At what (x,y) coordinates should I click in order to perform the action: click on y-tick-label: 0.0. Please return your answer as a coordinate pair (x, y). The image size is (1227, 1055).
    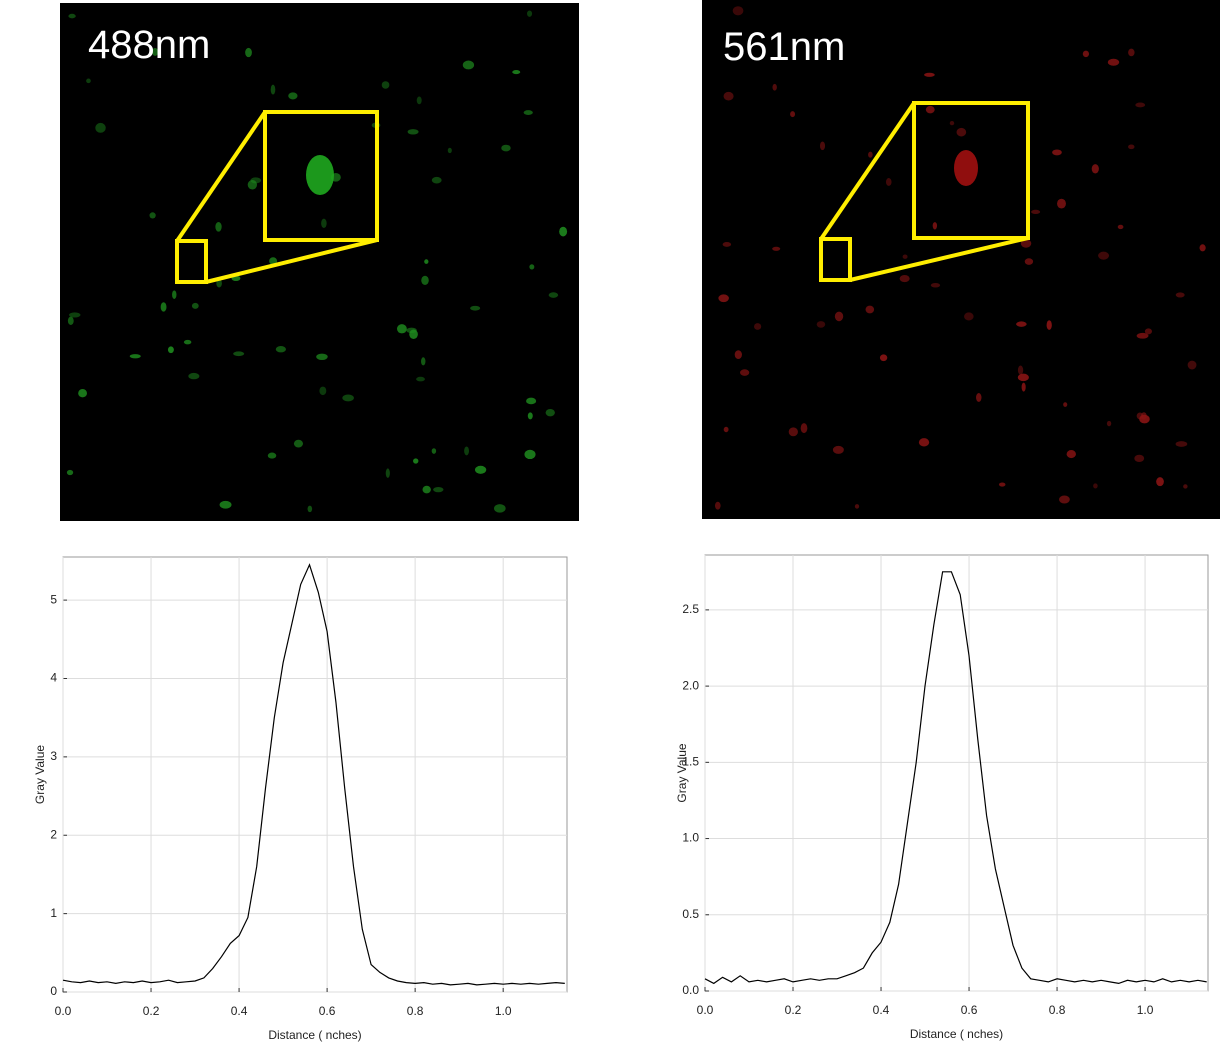
    Looking at the image, I should click on (690, 990).